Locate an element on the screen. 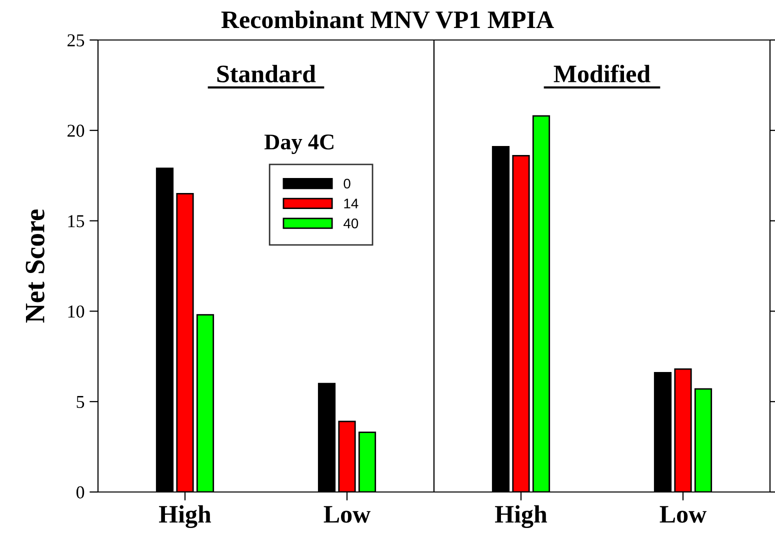  legend-label: 40 is located at coordinates (351, 223).